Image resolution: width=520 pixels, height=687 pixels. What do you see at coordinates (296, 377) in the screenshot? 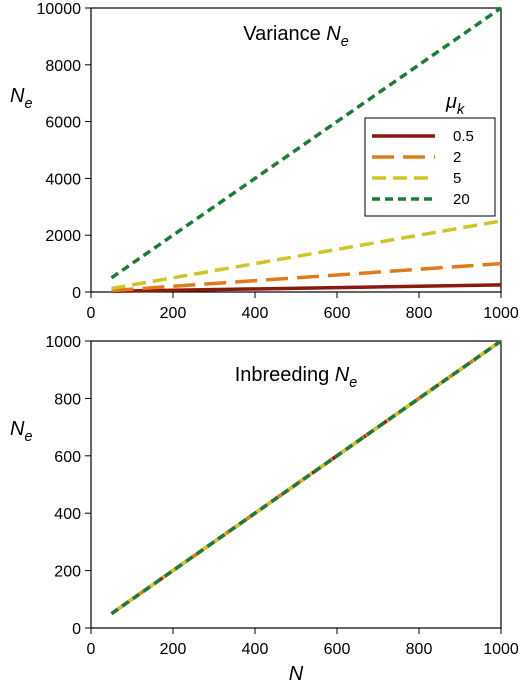
I see `panel-title: Inbreeding Ne` at bounding box center [296, 377].